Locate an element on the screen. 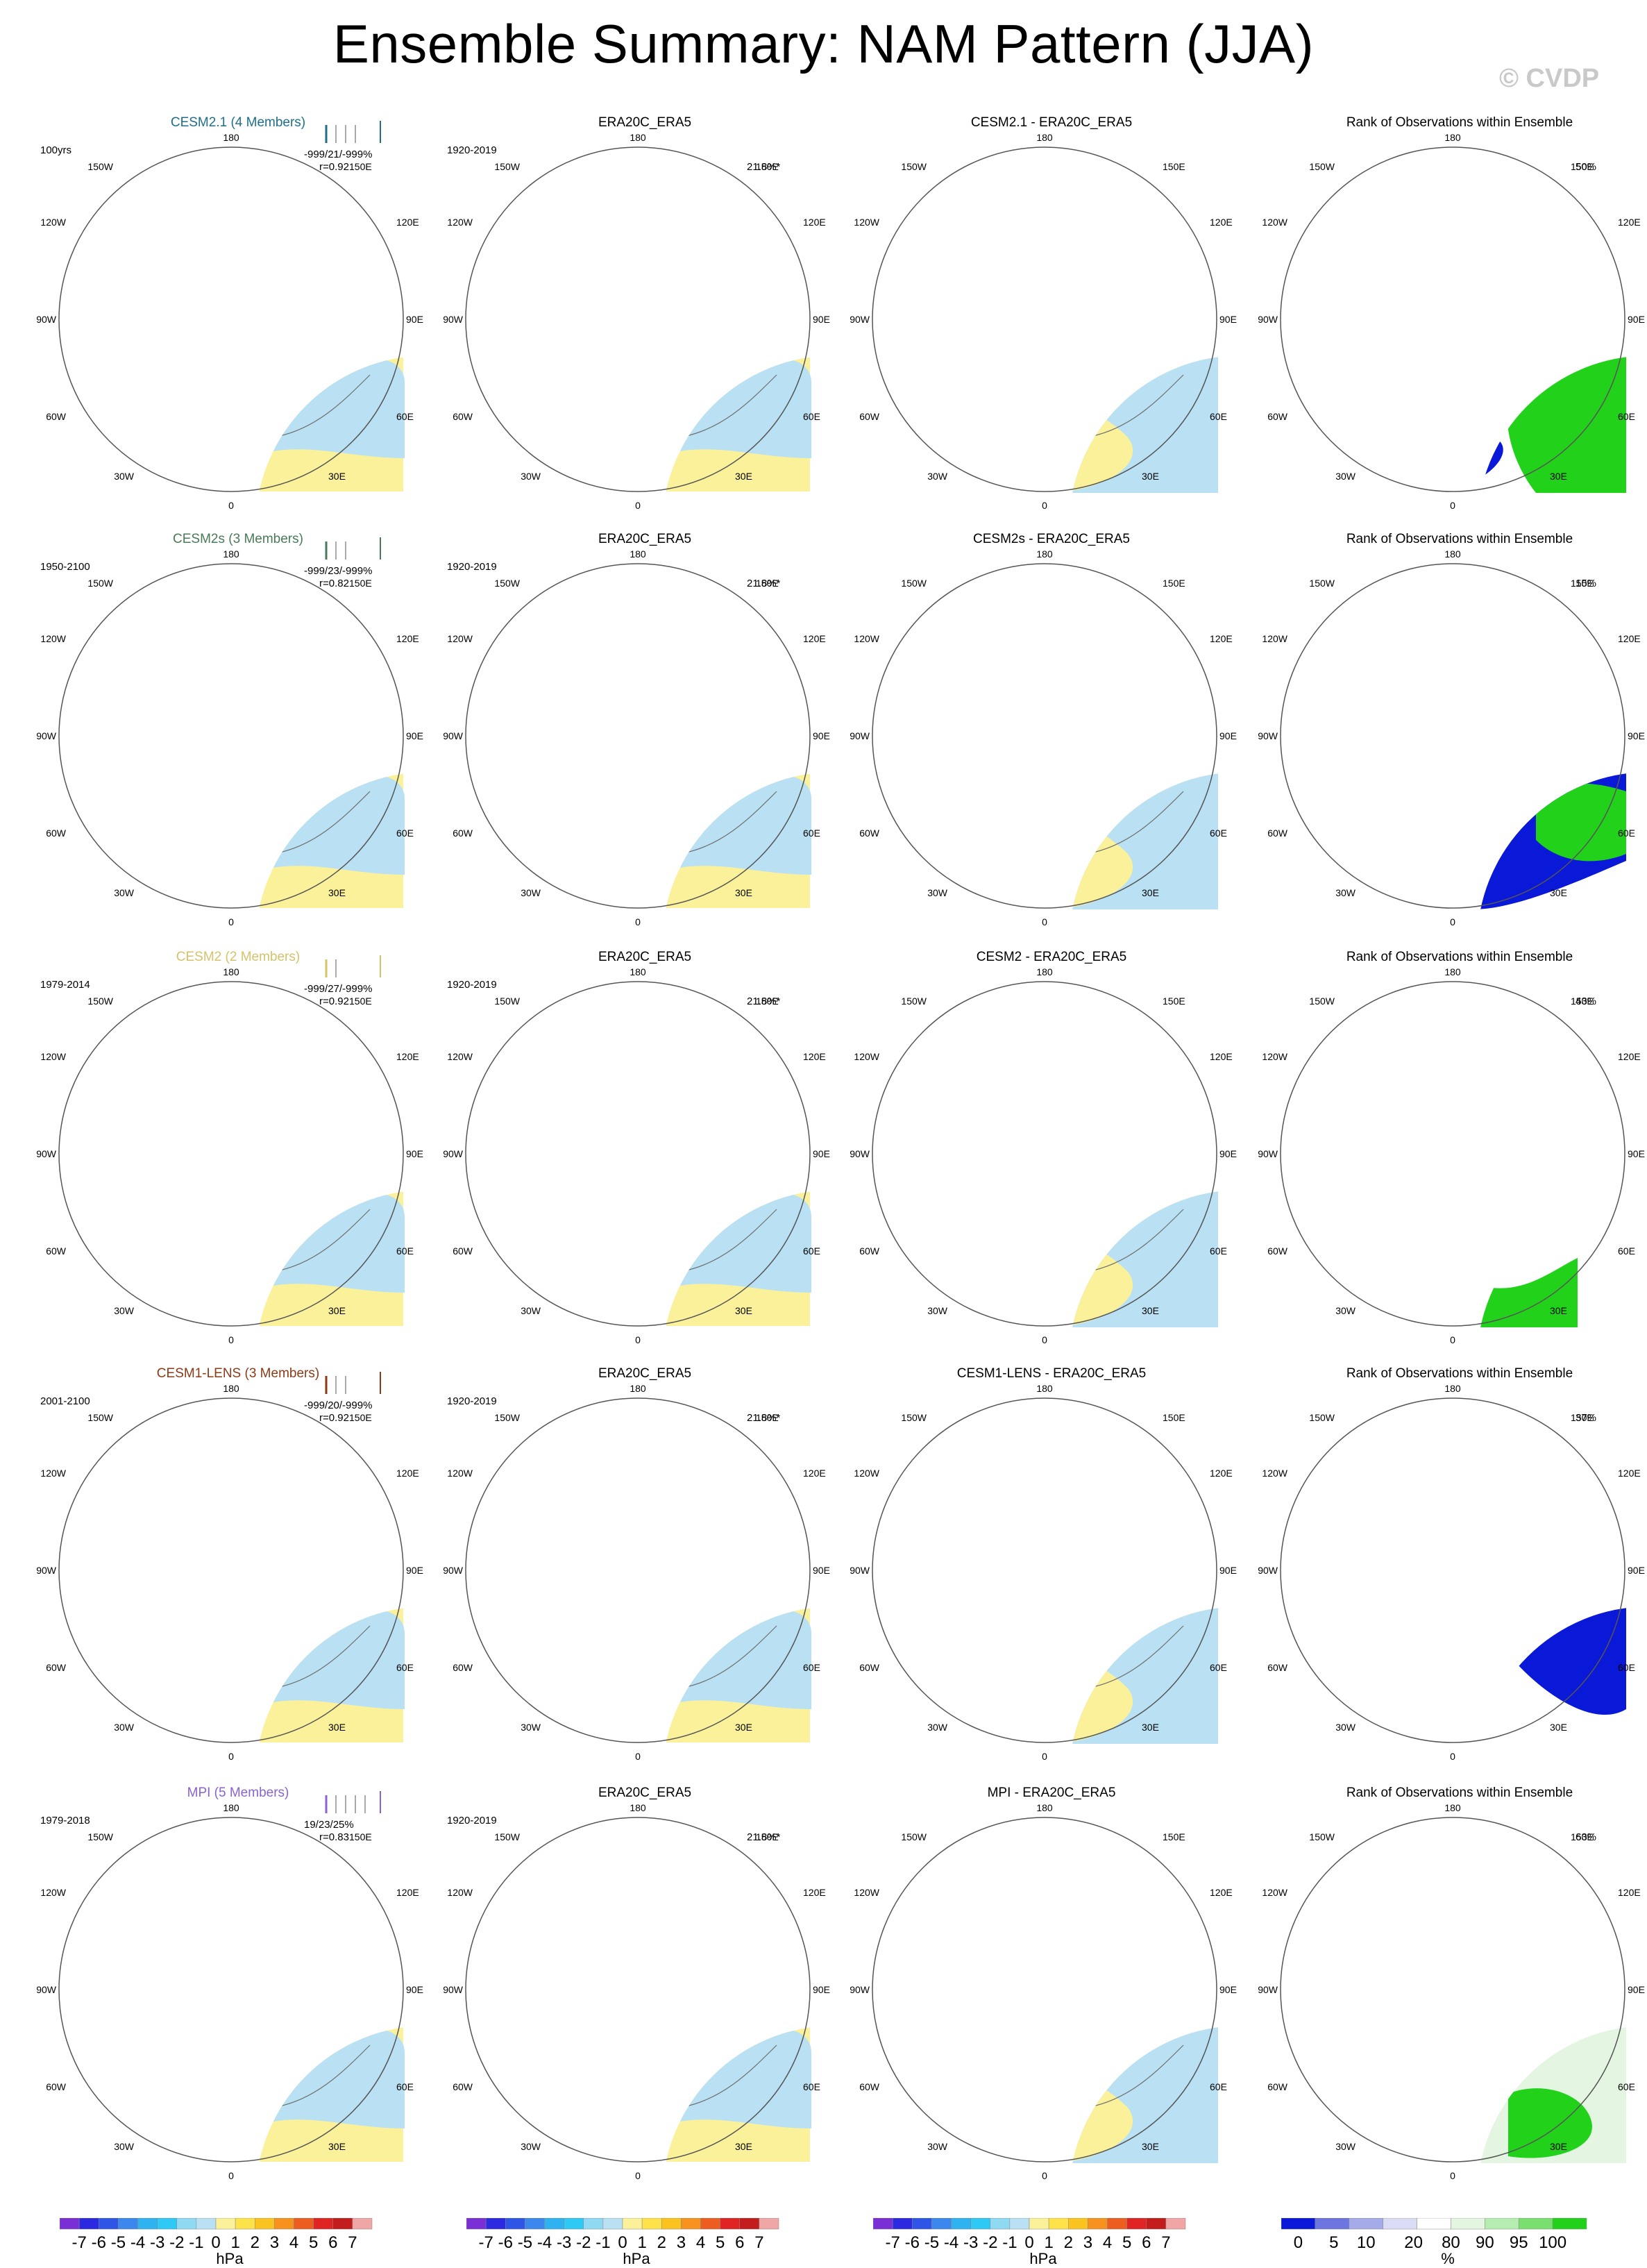  colorbar-unit: % is located at coordinates (1448, 2258).